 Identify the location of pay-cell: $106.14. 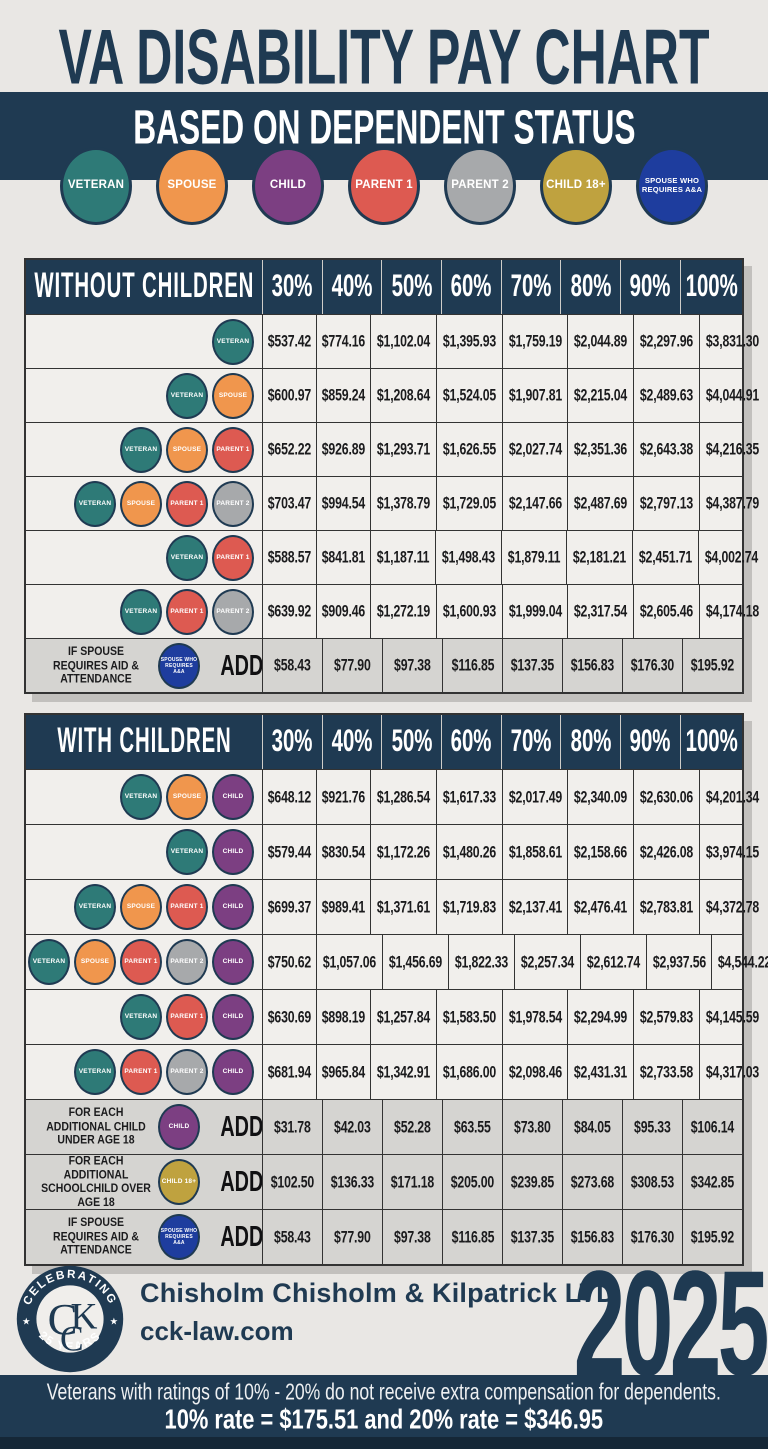
(712, 1127).